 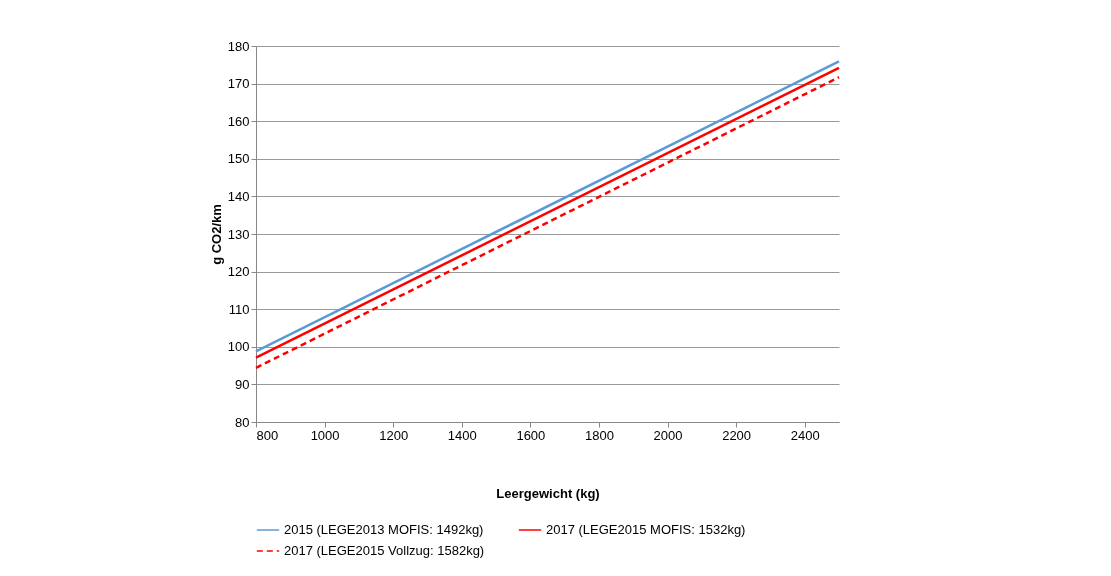 What do you see at coordinates (384, 529) in the screenshot?
I see `legend-label: 2015 (LEGE2013 MOFIS: 1492kg)` at bounding box center [384, 529].